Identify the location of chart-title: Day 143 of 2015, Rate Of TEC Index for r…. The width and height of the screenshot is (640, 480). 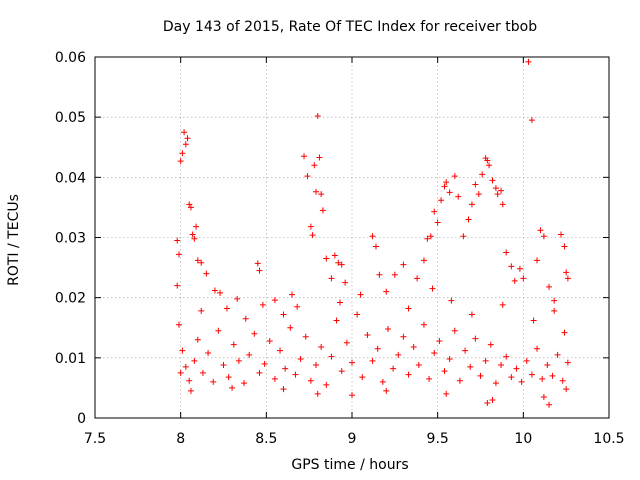
(350, 27).